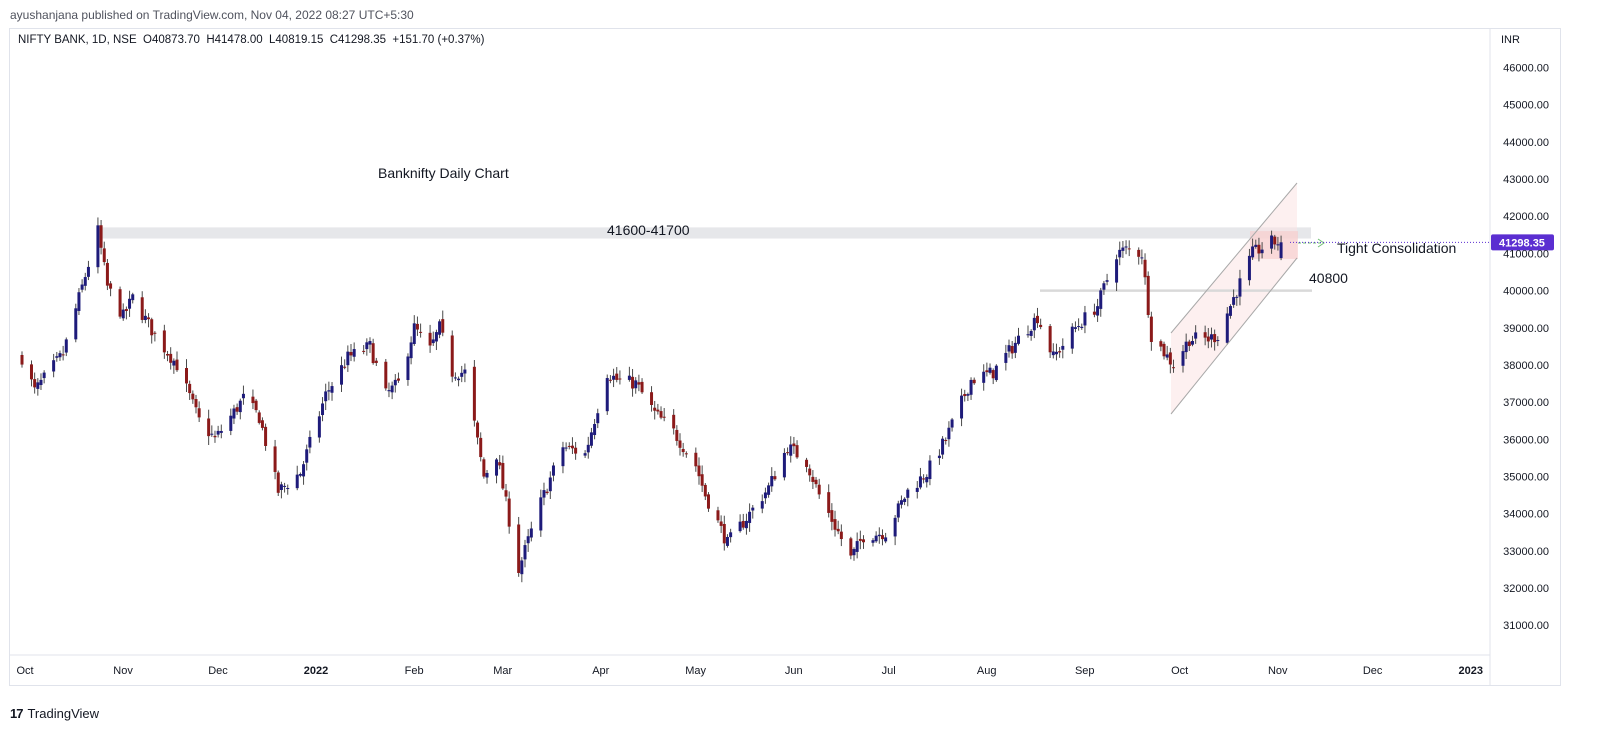  Describe the element at coordinates (1362, 298) in the screenshot. I see `overlays: 41298.35` at that location.